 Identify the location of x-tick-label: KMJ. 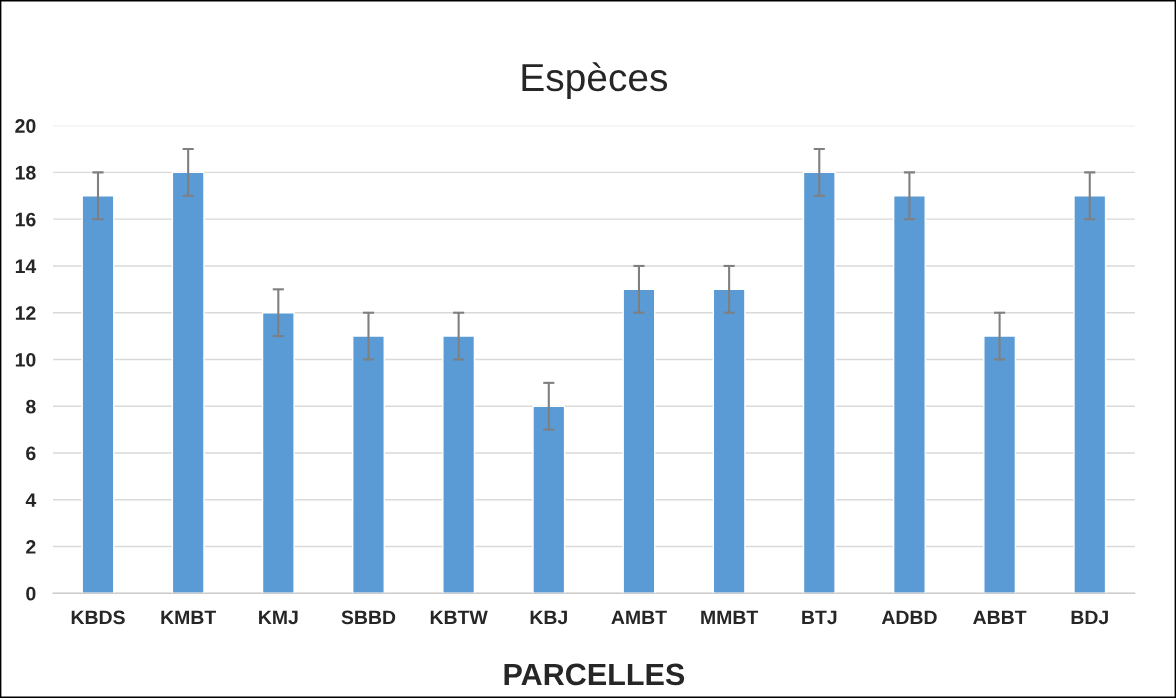
(278, 617).